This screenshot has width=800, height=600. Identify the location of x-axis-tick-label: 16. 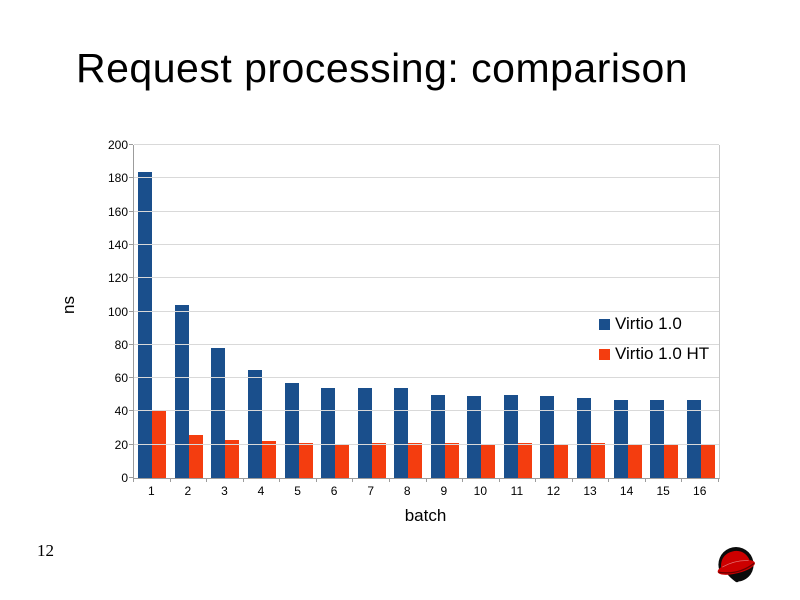
(700, 491).